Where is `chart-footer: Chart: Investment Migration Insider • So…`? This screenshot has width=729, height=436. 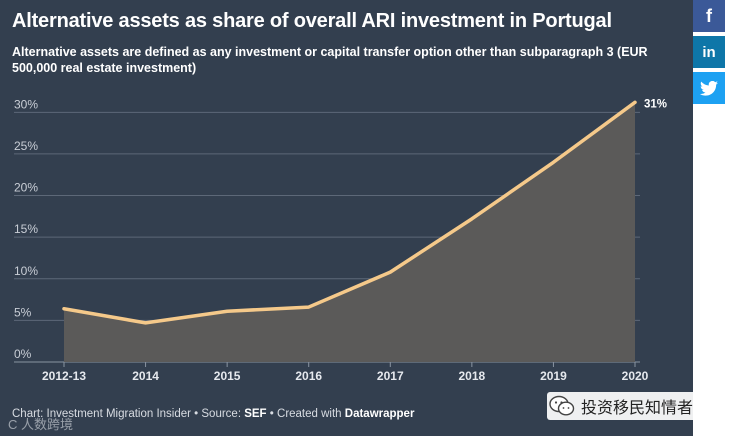
chart-footer: Chart: Investment Migration Insider • So… is located at coordinates (213, 414).